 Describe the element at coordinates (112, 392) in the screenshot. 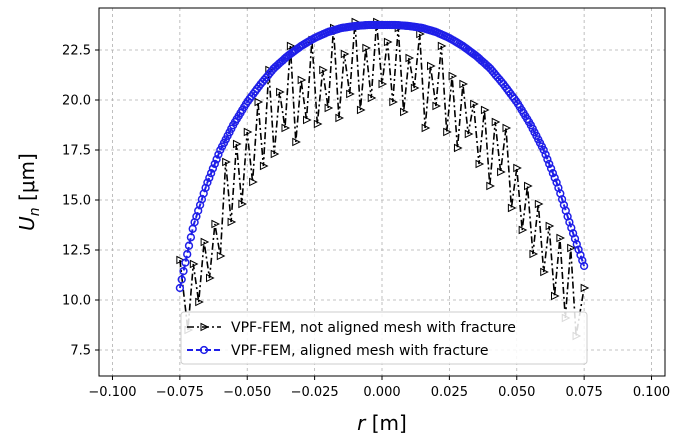

I see `x-tick-label: −0.100` at that location.